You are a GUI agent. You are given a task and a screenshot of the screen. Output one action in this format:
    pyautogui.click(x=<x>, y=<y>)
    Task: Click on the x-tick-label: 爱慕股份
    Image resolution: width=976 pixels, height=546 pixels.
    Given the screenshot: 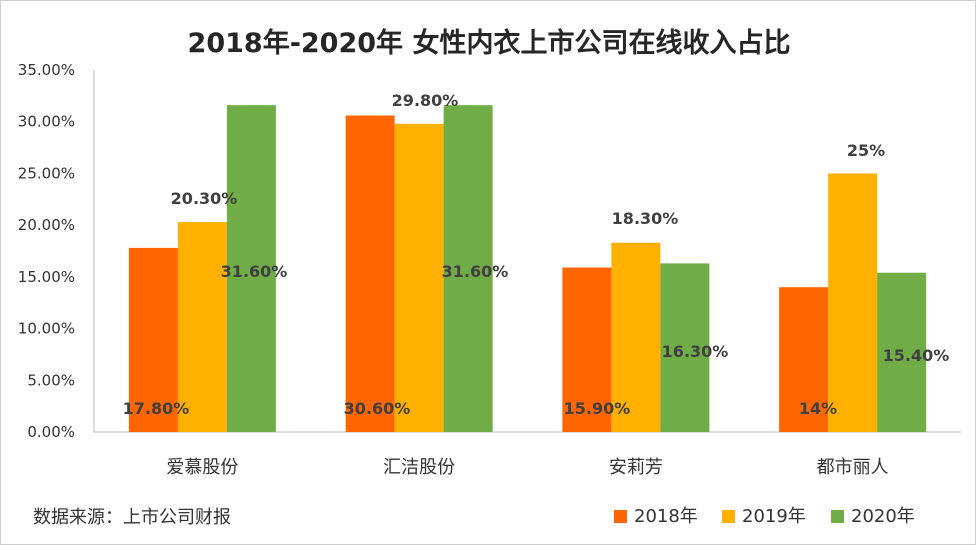 What is the action you would take?
    pyautogui.click(x=202, y=467)
    